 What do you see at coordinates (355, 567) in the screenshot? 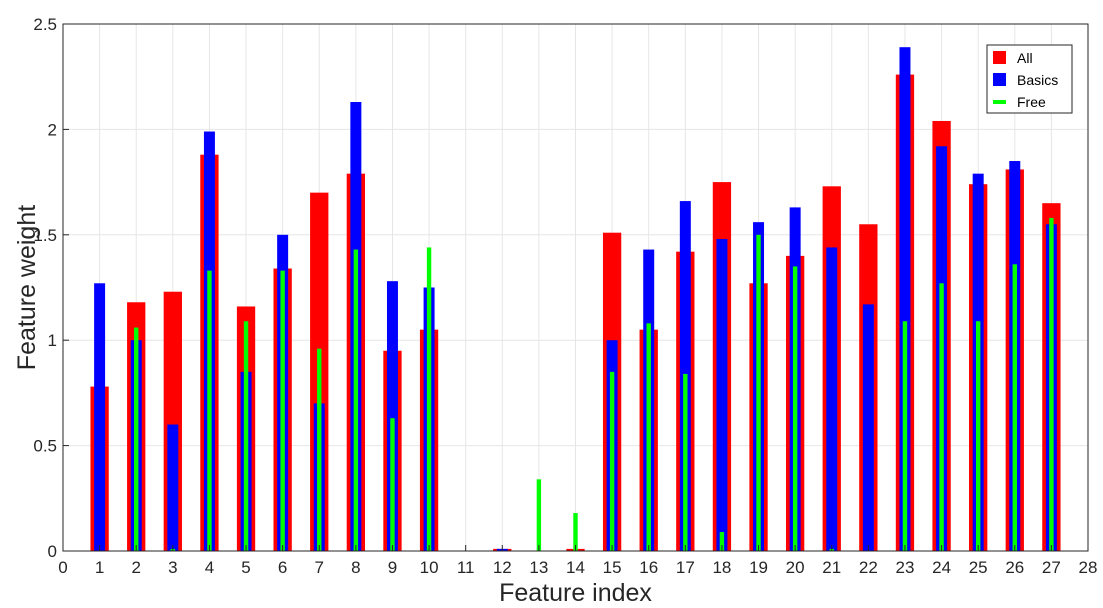
I see `x-tick-label: 8` at bounding box center [355, 567].